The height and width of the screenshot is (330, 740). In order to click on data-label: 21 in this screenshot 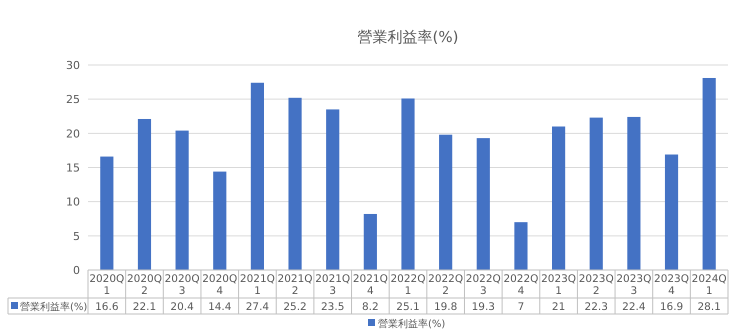, I will do `click(559, 307)`.